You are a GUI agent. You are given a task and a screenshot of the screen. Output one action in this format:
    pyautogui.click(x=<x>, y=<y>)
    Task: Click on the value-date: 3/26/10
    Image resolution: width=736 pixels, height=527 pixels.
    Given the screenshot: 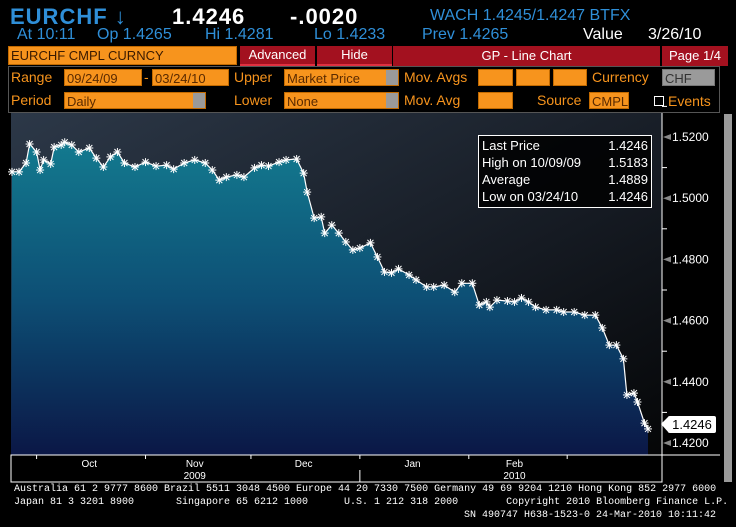 What is the action you would take?
    pyautogui.click(x=675, y=34)
    